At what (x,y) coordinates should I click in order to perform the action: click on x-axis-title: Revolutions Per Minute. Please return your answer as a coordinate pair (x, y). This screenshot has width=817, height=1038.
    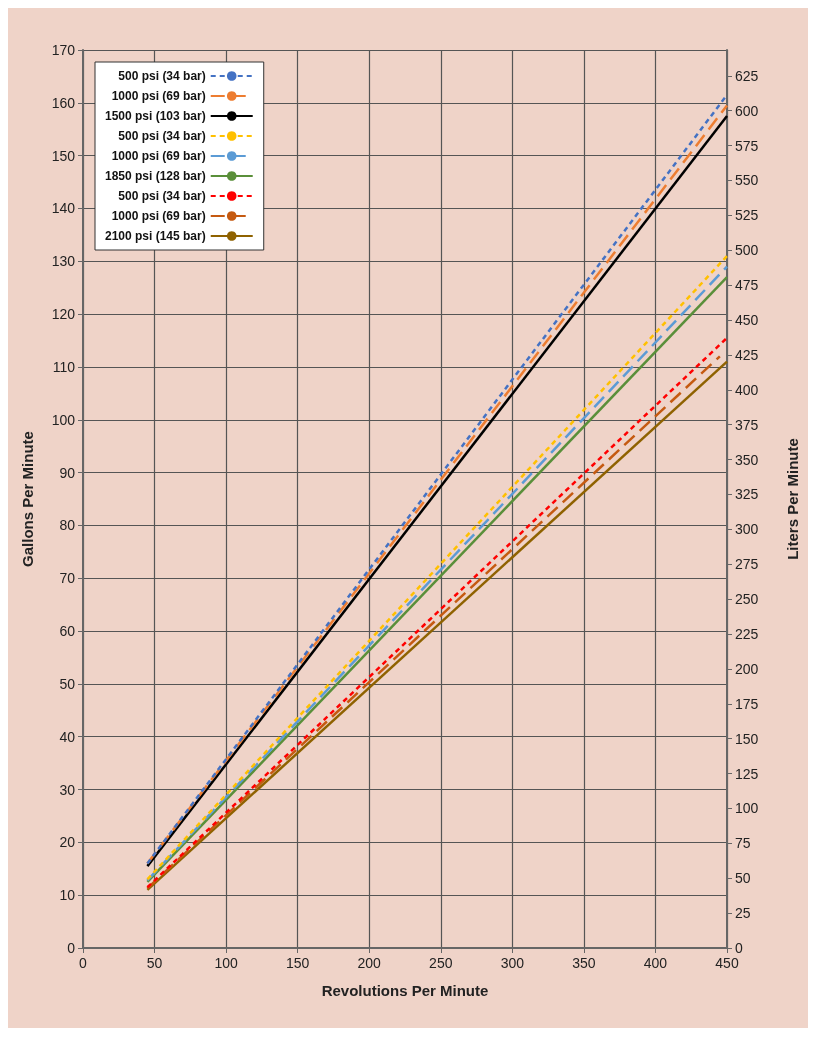
    Looking at the image, I should click on (405, 990).